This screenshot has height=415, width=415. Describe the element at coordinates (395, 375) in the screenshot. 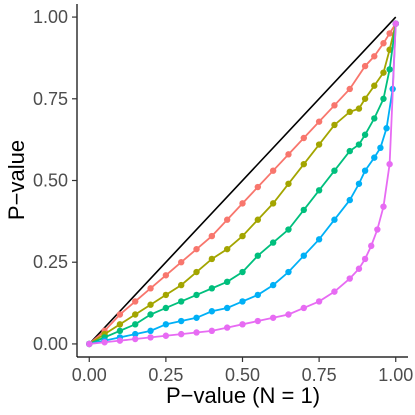

I see `x-tick-label: 1.00` at that location.